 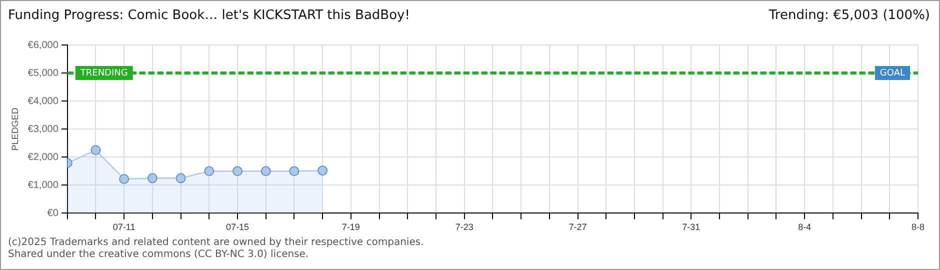 What do you see at coordinates (351, 227) in the screenshot?
I see `x-tick-label: 7-19` at bounding box center [351, 227].